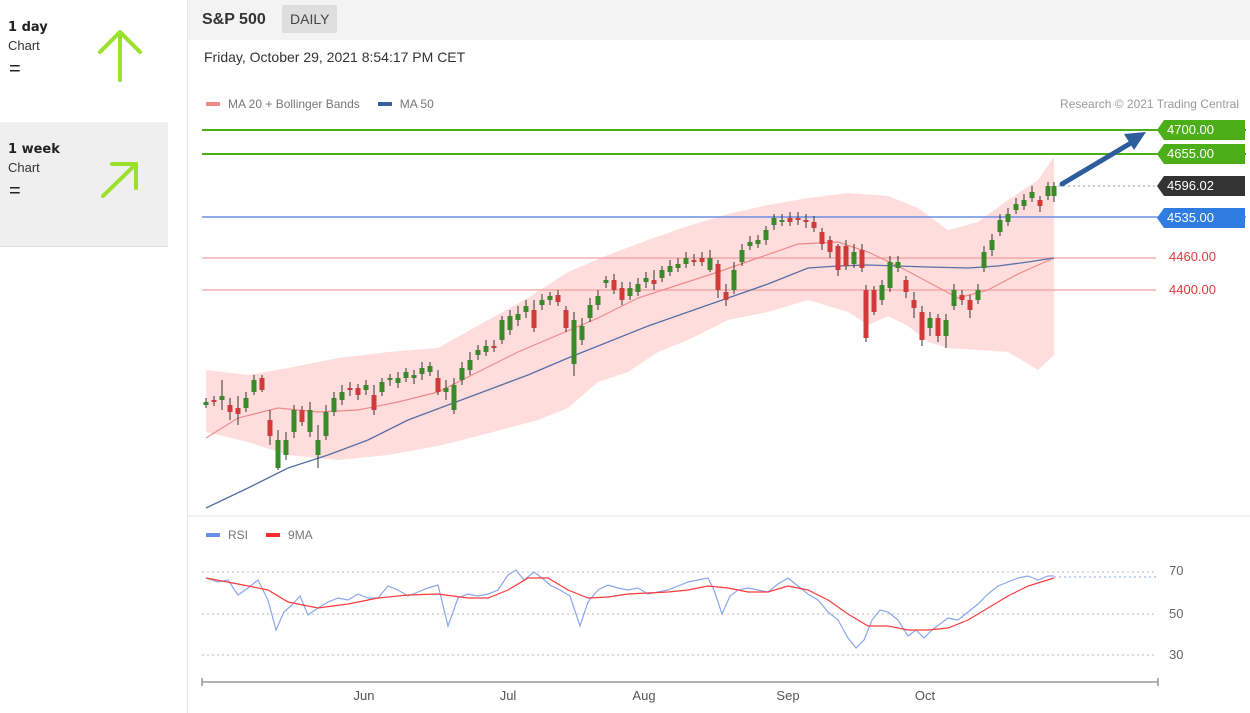  What do you see at coordinates (227, 535) in the screenshot?
I see `legend-rsi: RSI` at bounding box center [227, 535].